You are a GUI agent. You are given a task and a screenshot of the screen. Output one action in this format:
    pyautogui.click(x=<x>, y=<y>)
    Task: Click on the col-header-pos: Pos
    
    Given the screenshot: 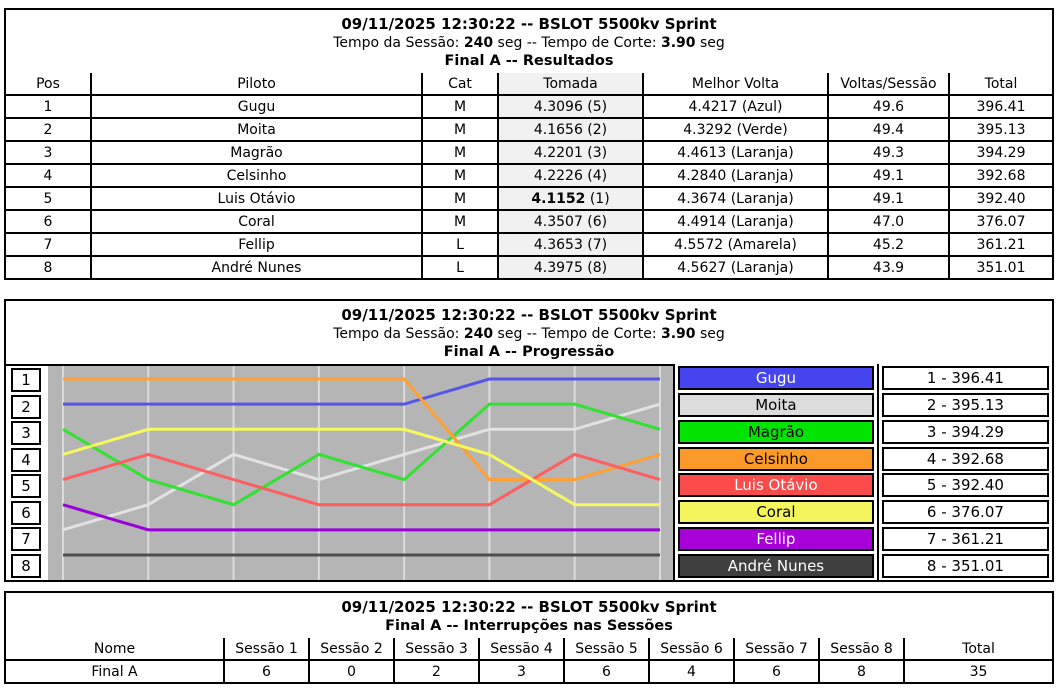 What is the action you would take?
    pyautogui.click(x=48, y=84)
    